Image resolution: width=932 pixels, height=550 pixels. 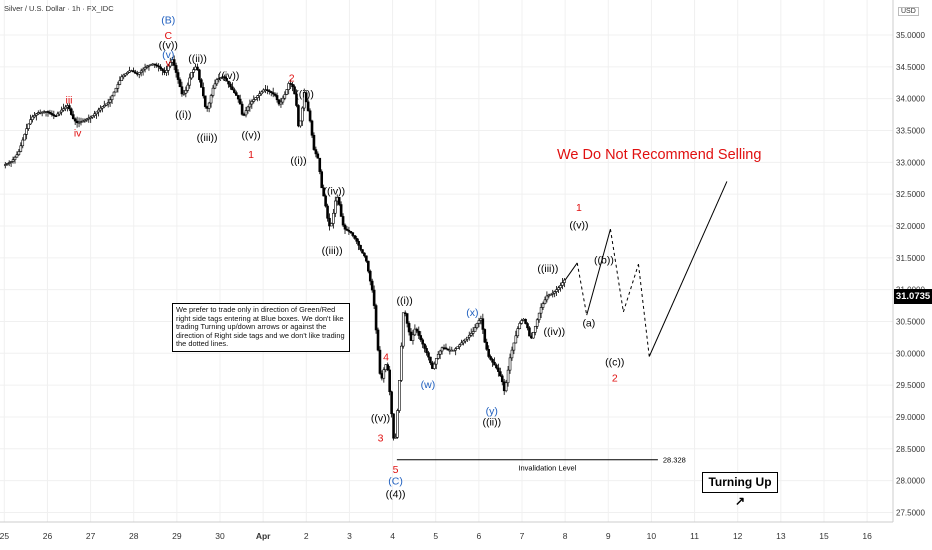 I want to click on wave-label: 2, so click(x=292, y=79).